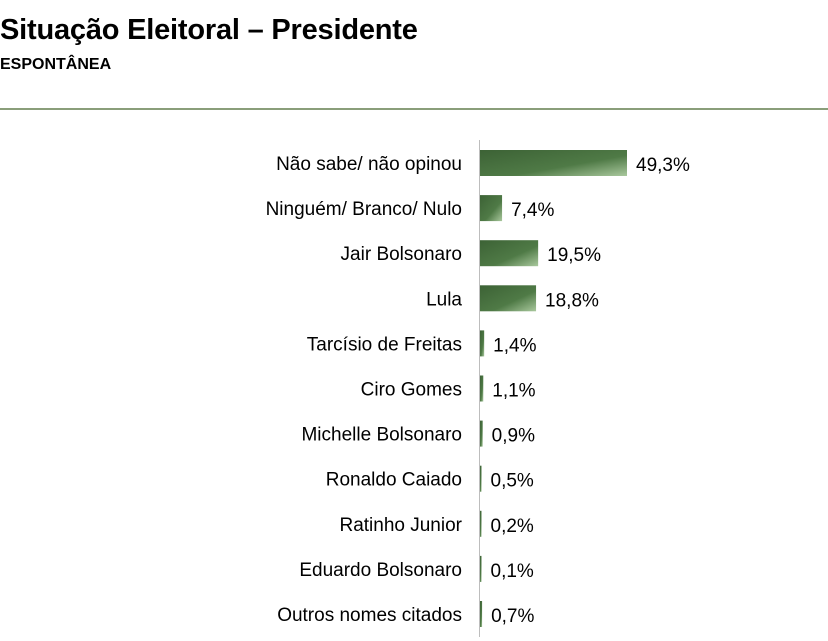  Describe the element at coordinates (512, 616) in the screenshot. I see `value-label: 0,7%` at that location.